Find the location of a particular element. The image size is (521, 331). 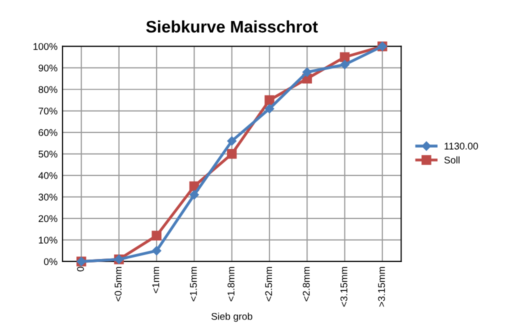

x-tick-label: <1.8mm is located at coordinates (231, 284).